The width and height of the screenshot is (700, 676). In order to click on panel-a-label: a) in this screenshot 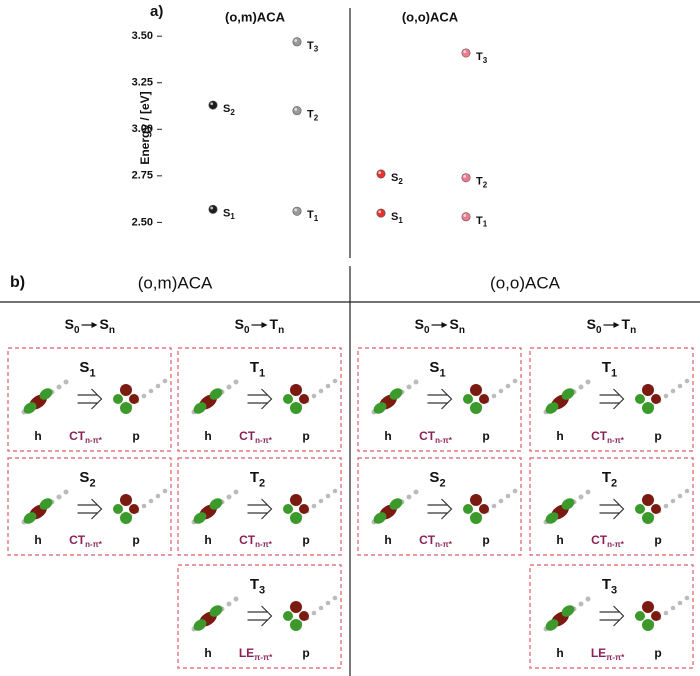, I will do `click(156, 11)`.